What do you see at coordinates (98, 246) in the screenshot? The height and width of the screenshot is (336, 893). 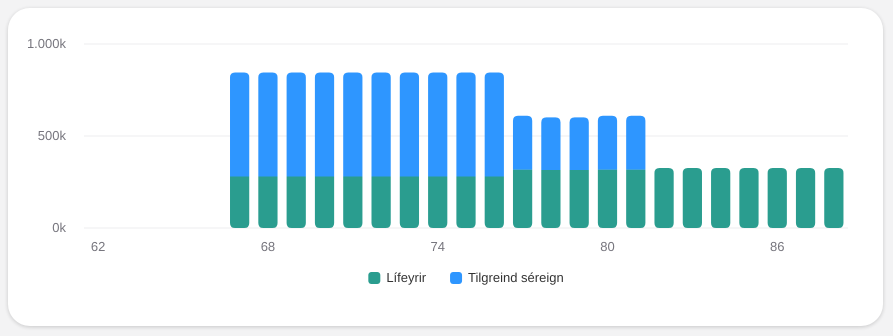 I see `x-tick-label: 62` at bounding box center [98, 246].